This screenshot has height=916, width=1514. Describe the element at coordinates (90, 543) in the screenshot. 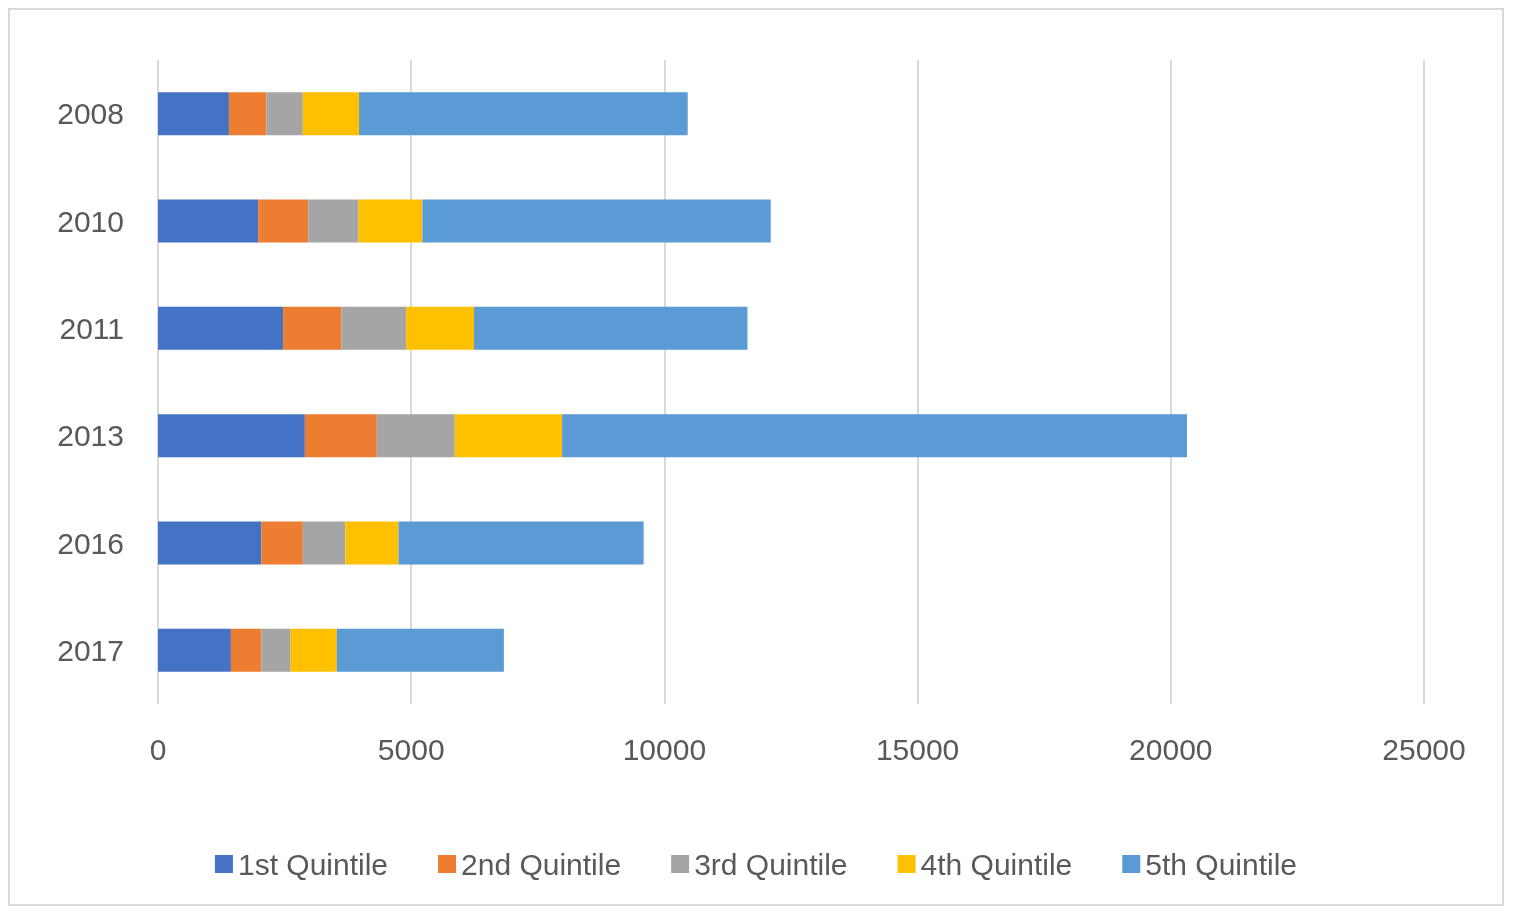

I see `y-tick-label: 2016` at that location.